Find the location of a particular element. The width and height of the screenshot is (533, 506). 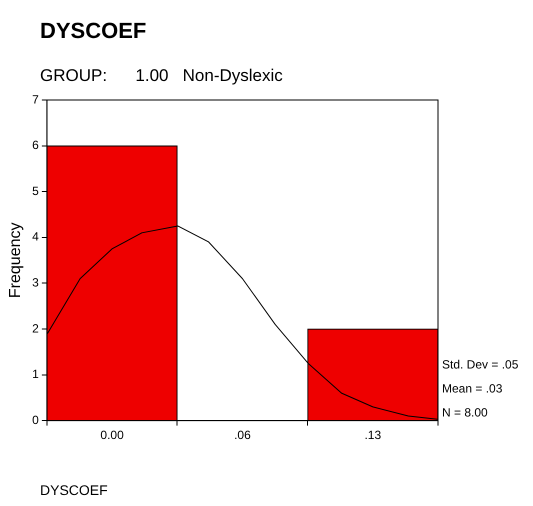

chart-subtitle: GROUP: 1.00 Non-Dyslexic is located at coordinates (161, 76).